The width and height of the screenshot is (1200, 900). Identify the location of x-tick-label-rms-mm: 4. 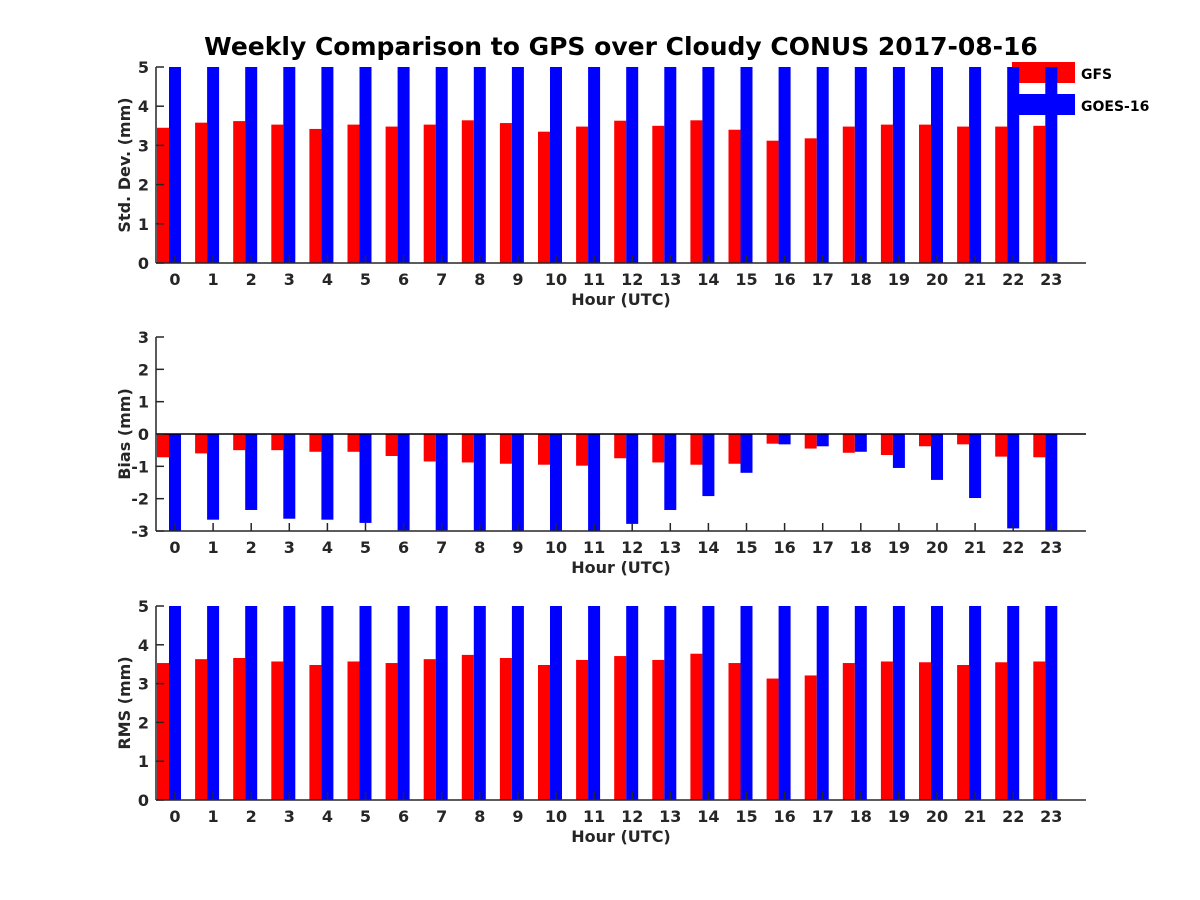
(327, 816).